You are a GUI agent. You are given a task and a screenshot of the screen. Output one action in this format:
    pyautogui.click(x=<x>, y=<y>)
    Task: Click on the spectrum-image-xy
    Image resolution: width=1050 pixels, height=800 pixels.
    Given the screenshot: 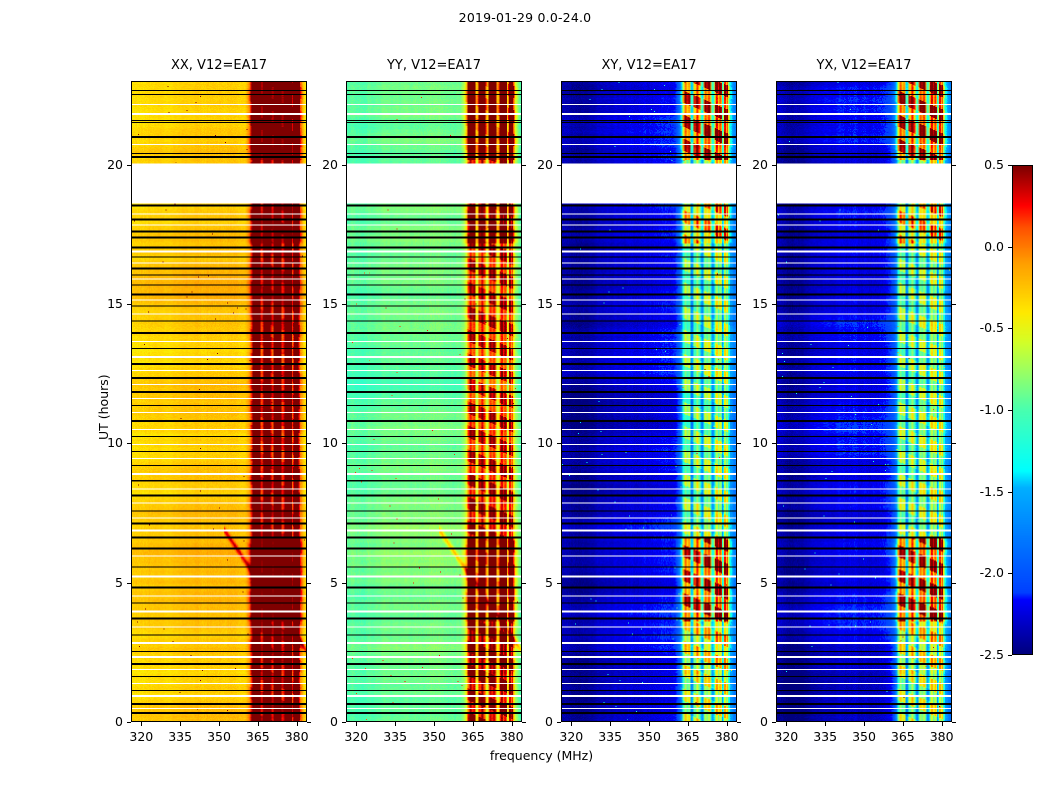 What is the action you would take?
    pyautogui.click(x=649, y=401)
    